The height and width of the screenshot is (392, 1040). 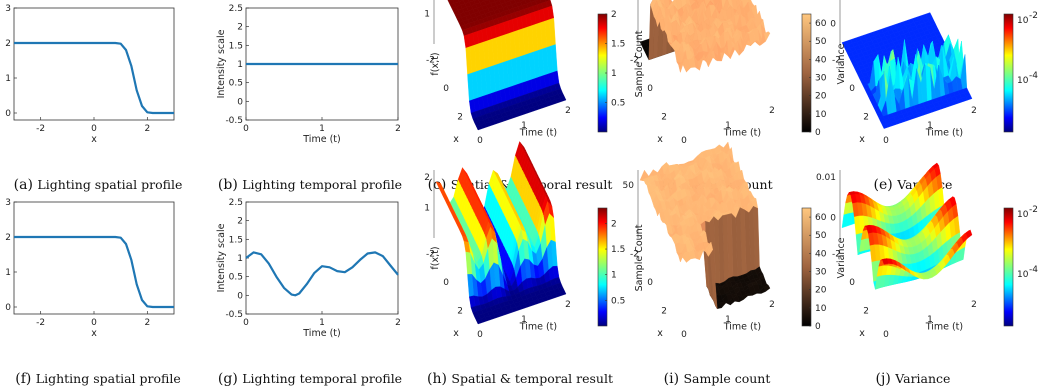 I want to click on temporal-caption-2: (g) Lighting temporal profile, so click(x=310, y=379).